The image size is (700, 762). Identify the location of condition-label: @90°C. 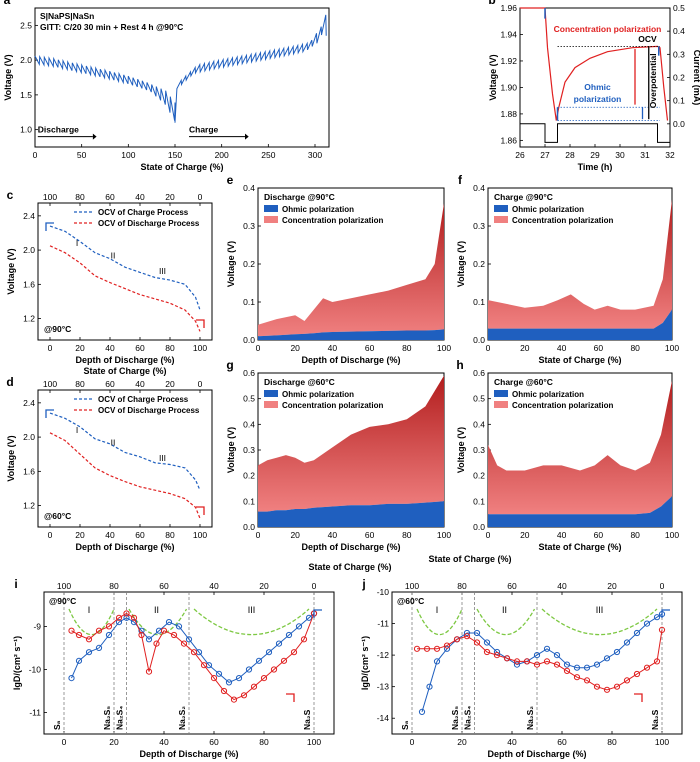
(57, 329).